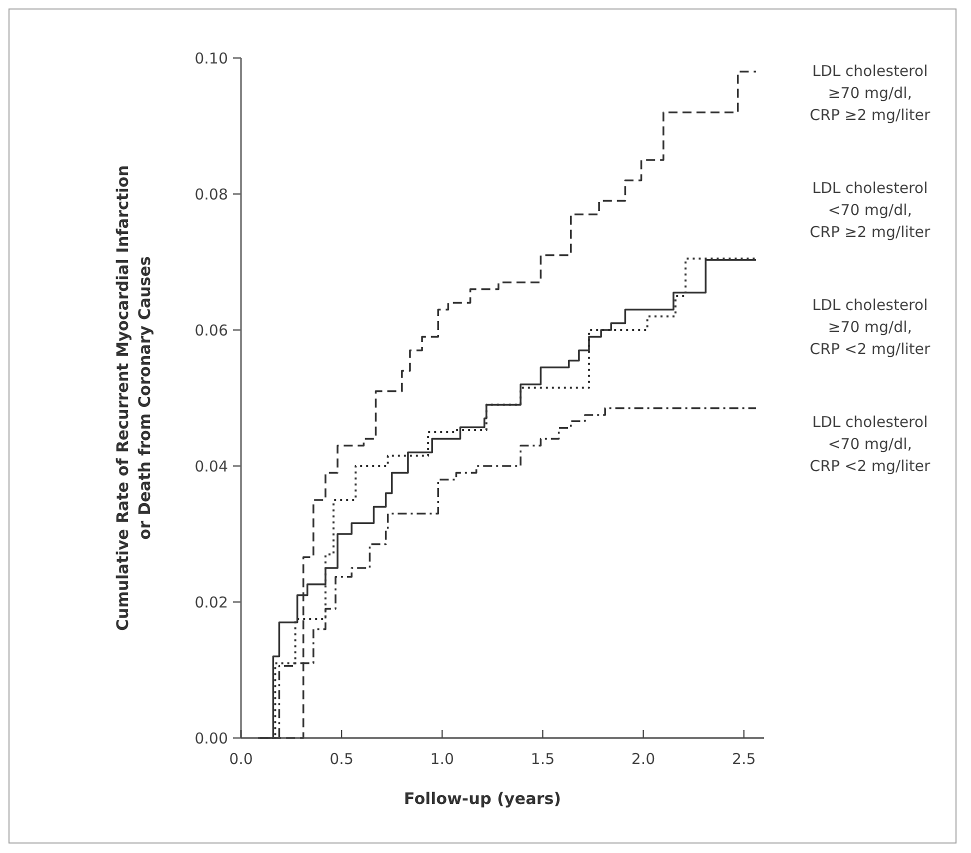  Describe the element at coordinates (211, 738) in the screenshot. I see `y-tick-label: 0.00` at that location.